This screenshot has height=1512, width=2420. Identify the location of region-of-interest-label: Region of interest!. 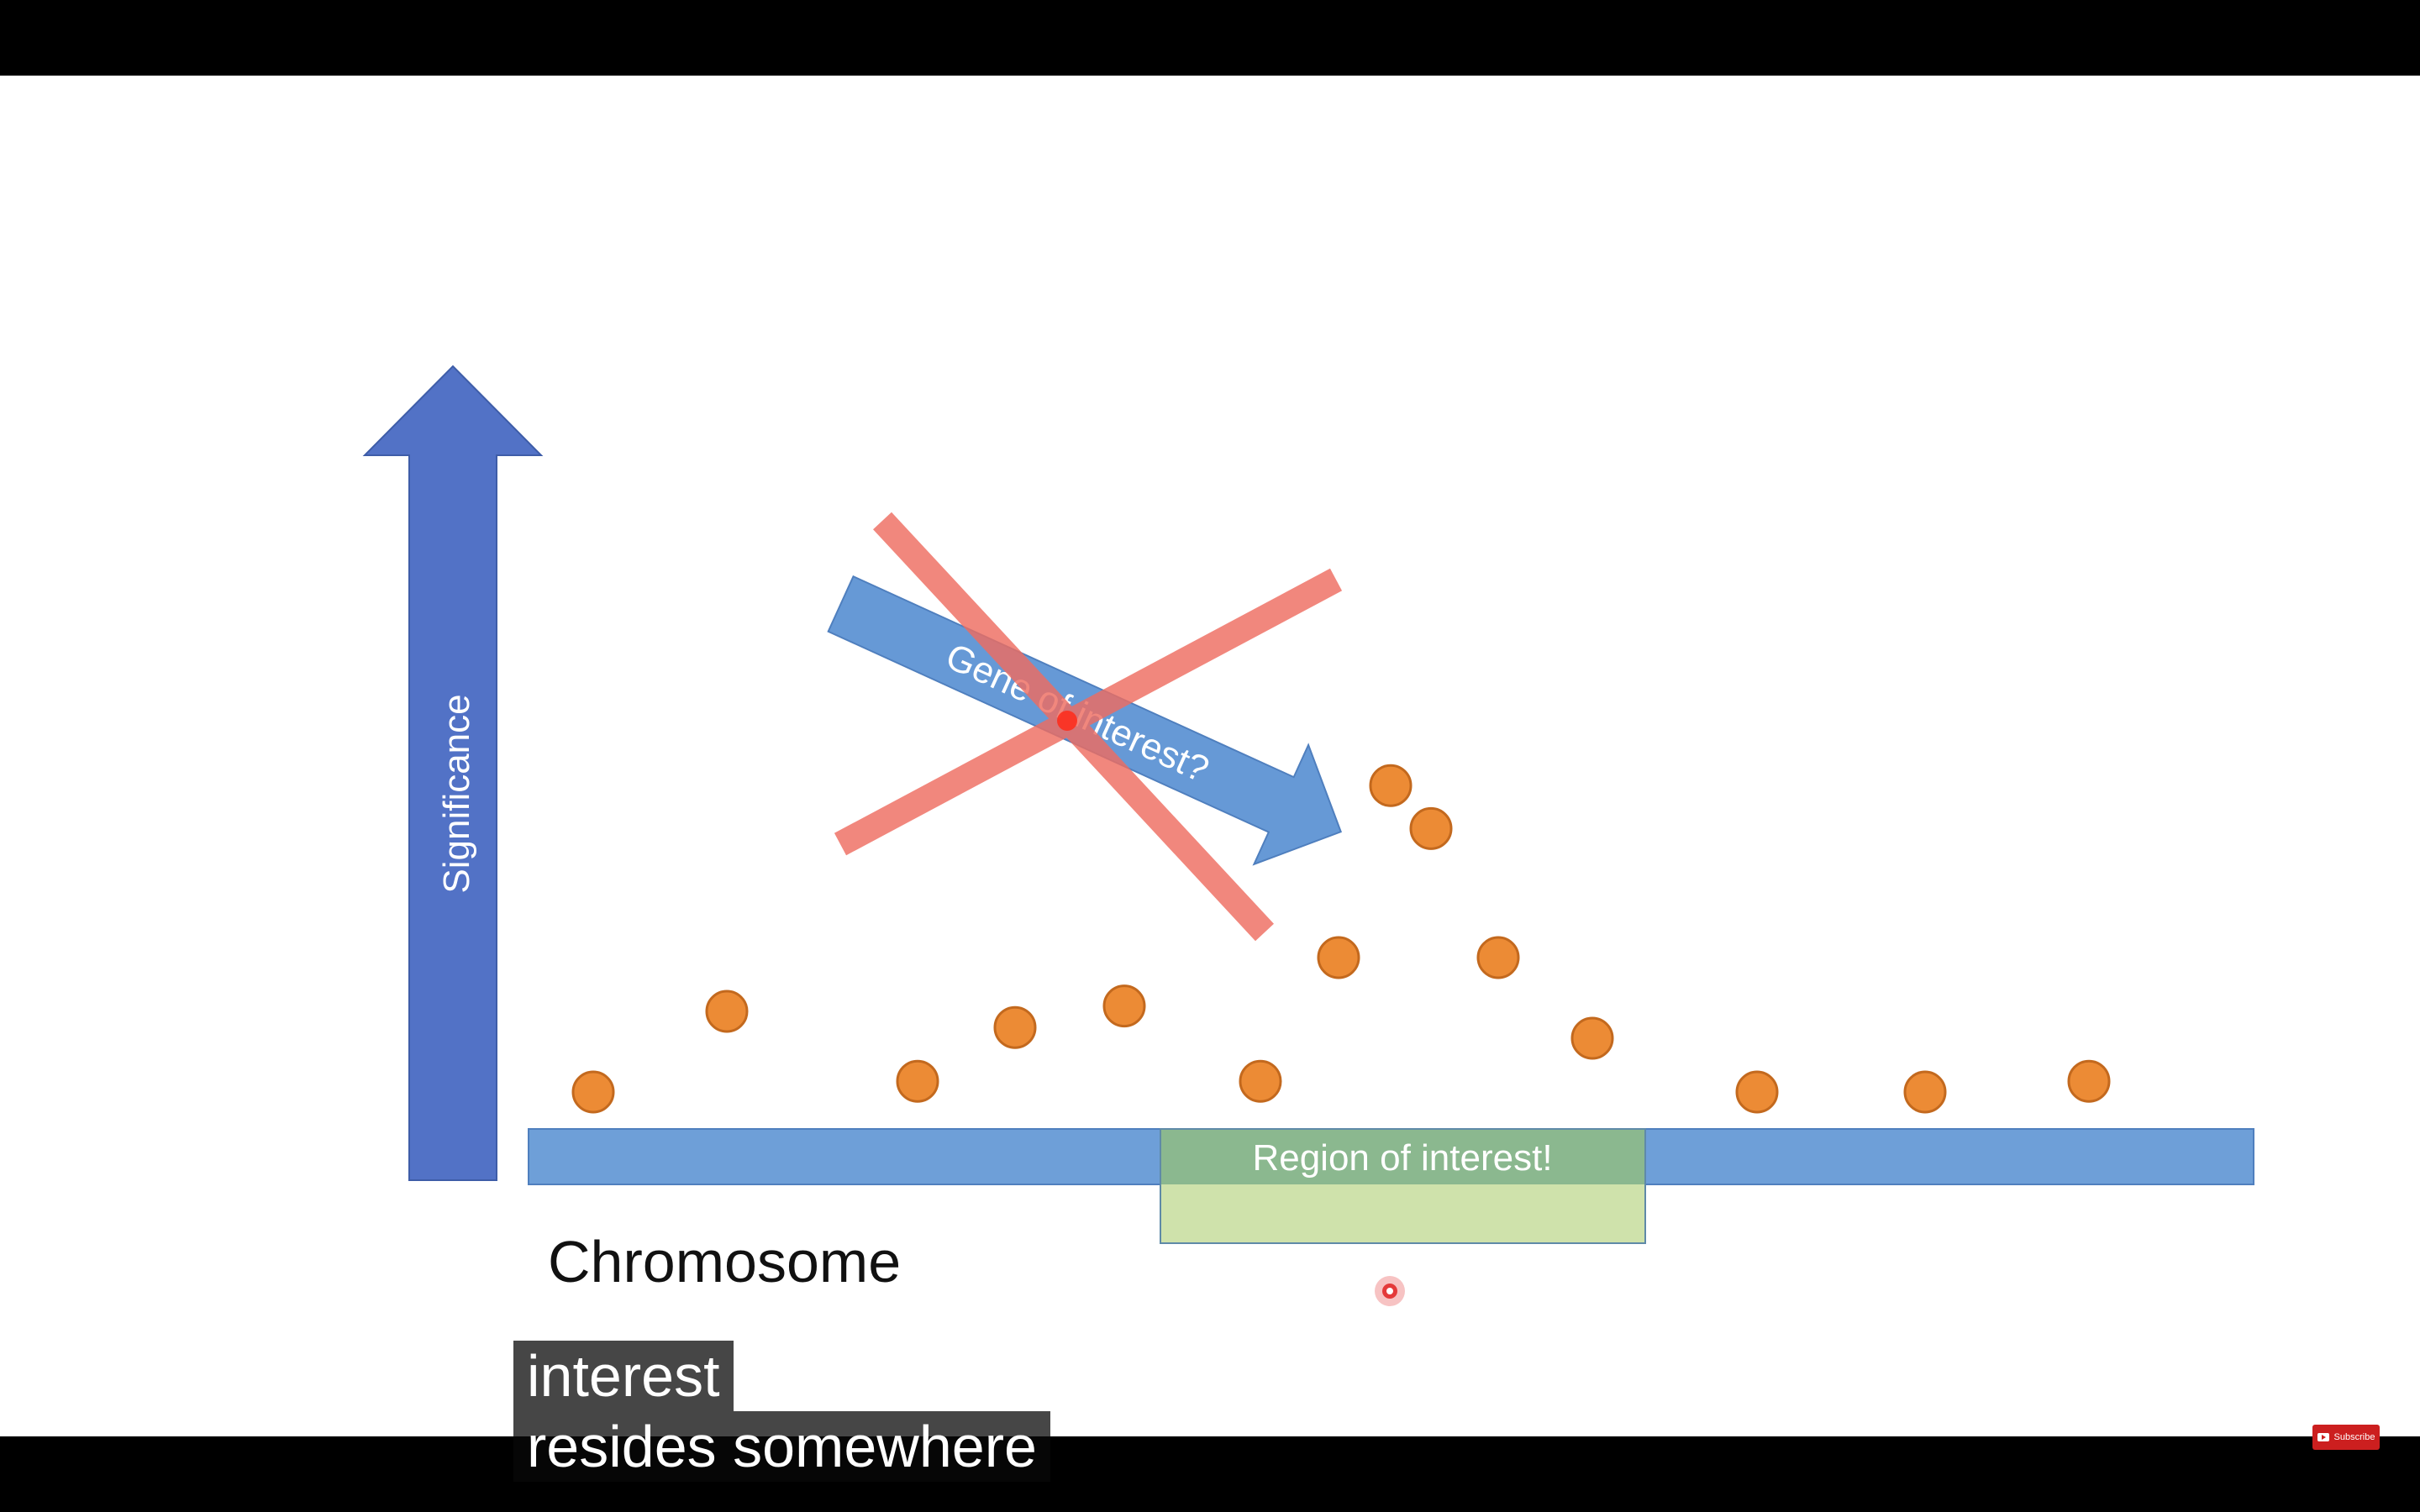
(1402, 1158).